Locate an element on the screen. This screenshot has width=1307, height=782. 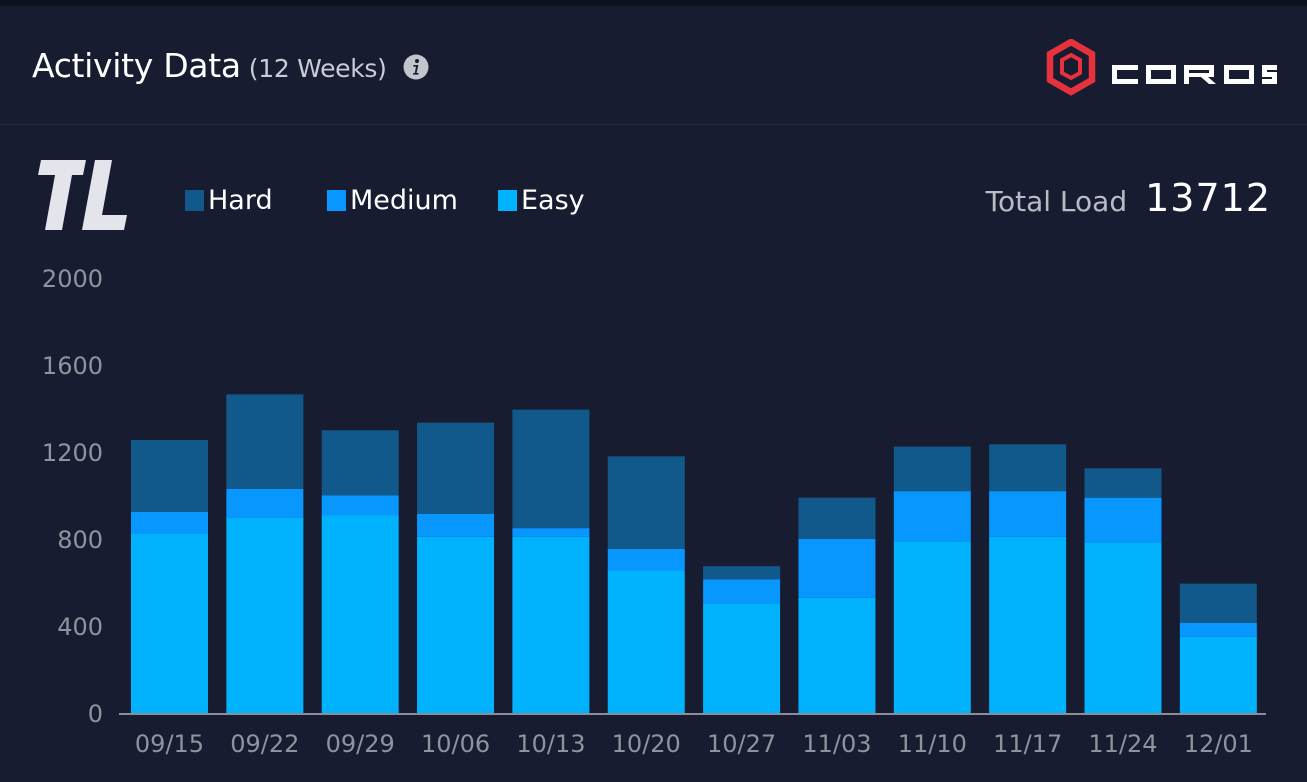
legend-hard: Hard is located at coordinates (229, 200).